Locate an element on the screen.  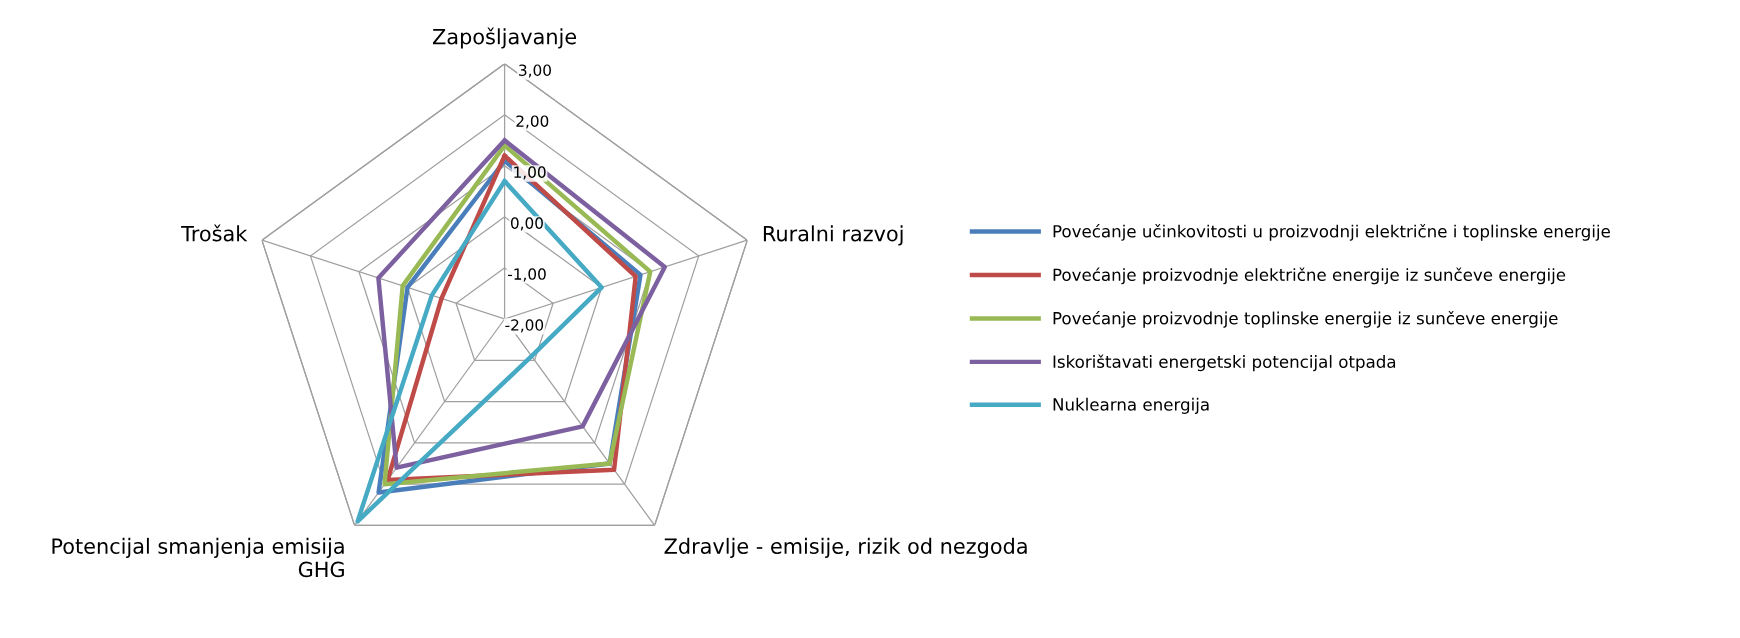
spoke-label: Zapošljavanje is located at coordinates (504, 38).